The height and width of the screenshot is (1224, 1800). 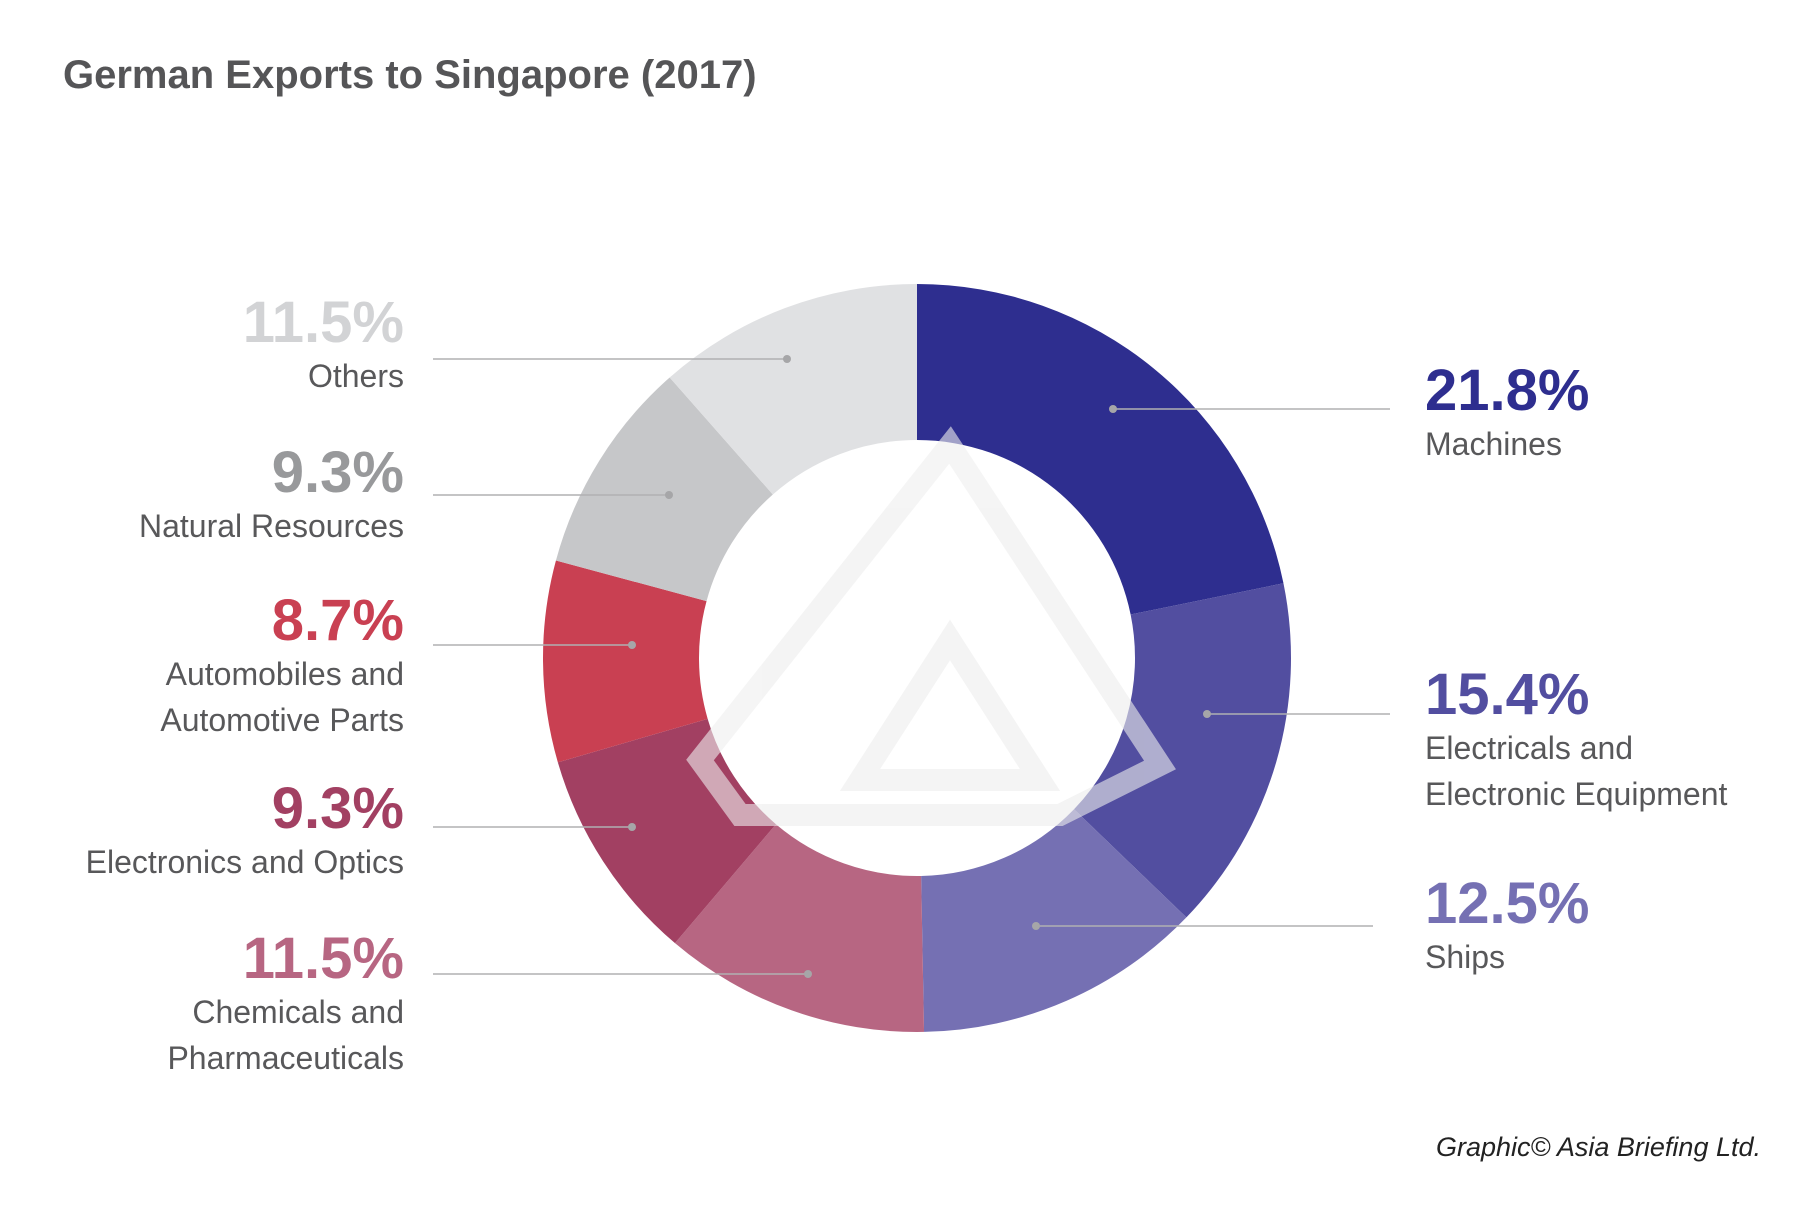 I want to click on data-label-category: Ships, so click(x=1465, y=957).